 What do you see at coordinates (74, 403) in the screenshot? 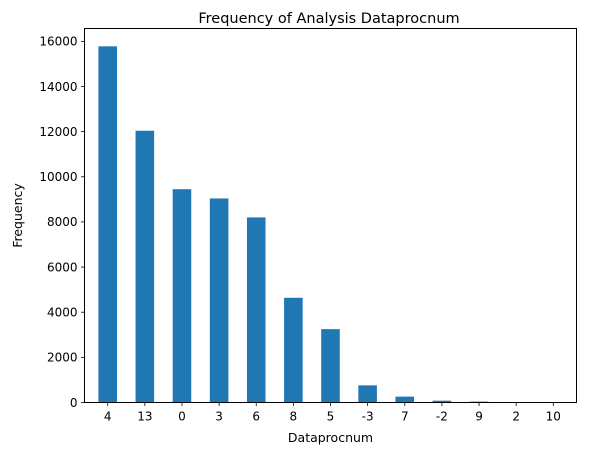
I see `y-tick-label: 0` at bounding box center [74, 403].